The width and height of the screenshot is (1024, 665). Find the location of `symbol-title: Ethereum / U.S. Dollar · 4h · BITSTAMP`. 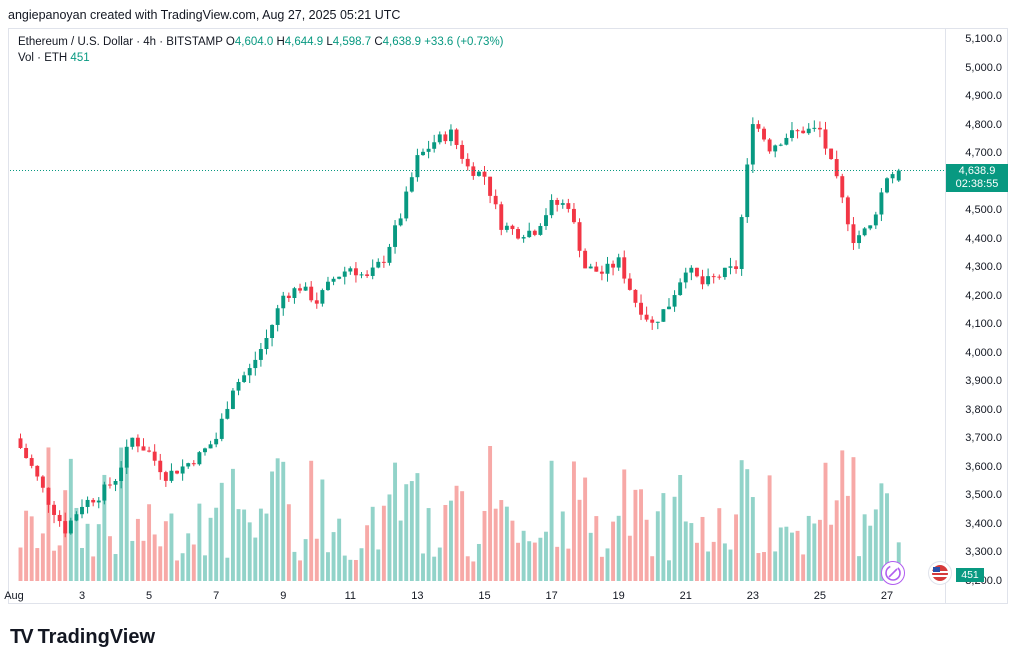

symbol-title: Ethereum / U.S. Dollar · 4h · BITSTAMP is located at coordinates (120, 42).